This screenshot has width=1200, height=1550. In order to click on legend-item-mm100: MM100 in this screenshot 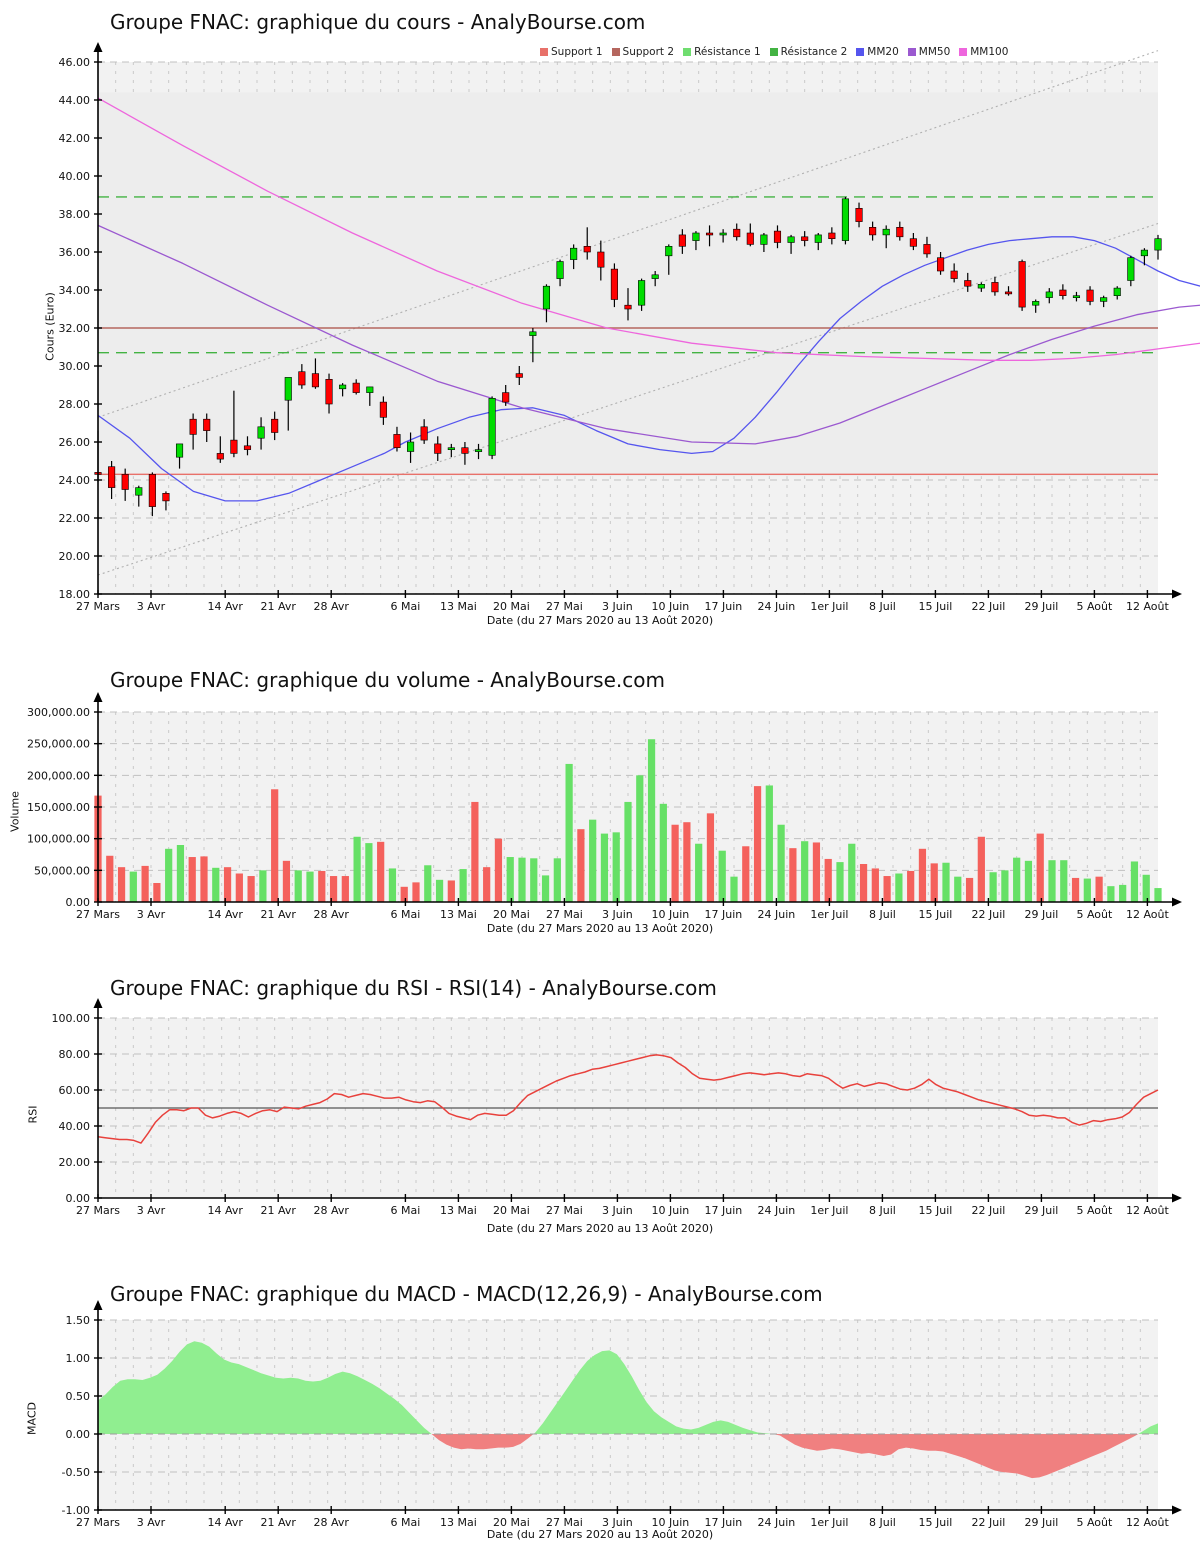, I will do `click(983, 52)`.